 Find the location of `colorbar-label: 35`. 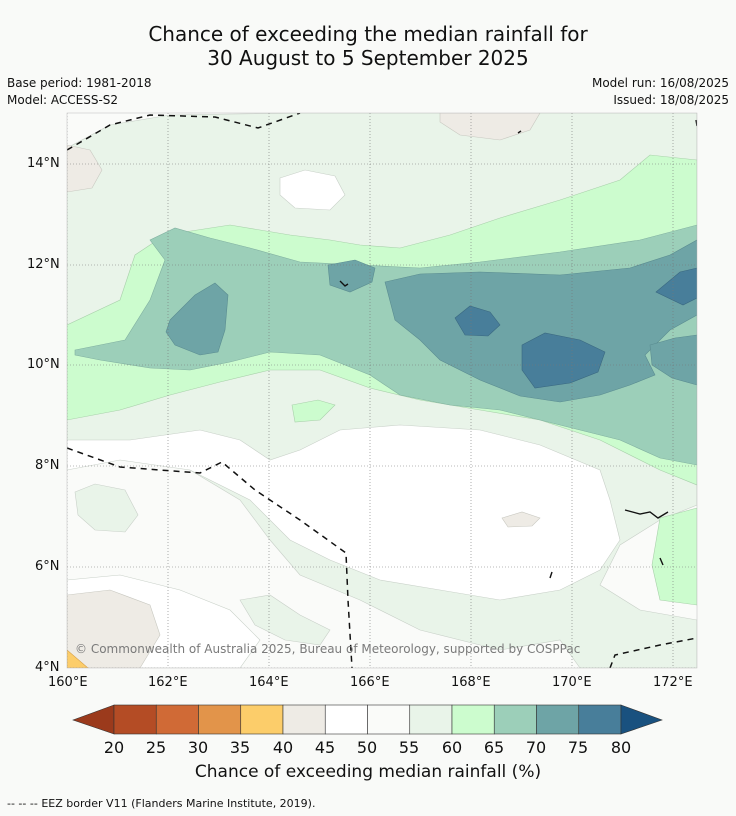

colorbar-label: 35 is located at coordinates (240, 747).